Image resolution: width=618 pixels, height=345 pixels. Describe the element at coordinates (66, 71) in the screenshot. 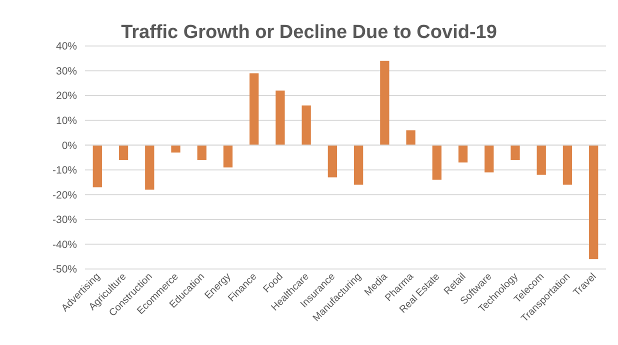

I see `y-tick-label: 30%` at that location.